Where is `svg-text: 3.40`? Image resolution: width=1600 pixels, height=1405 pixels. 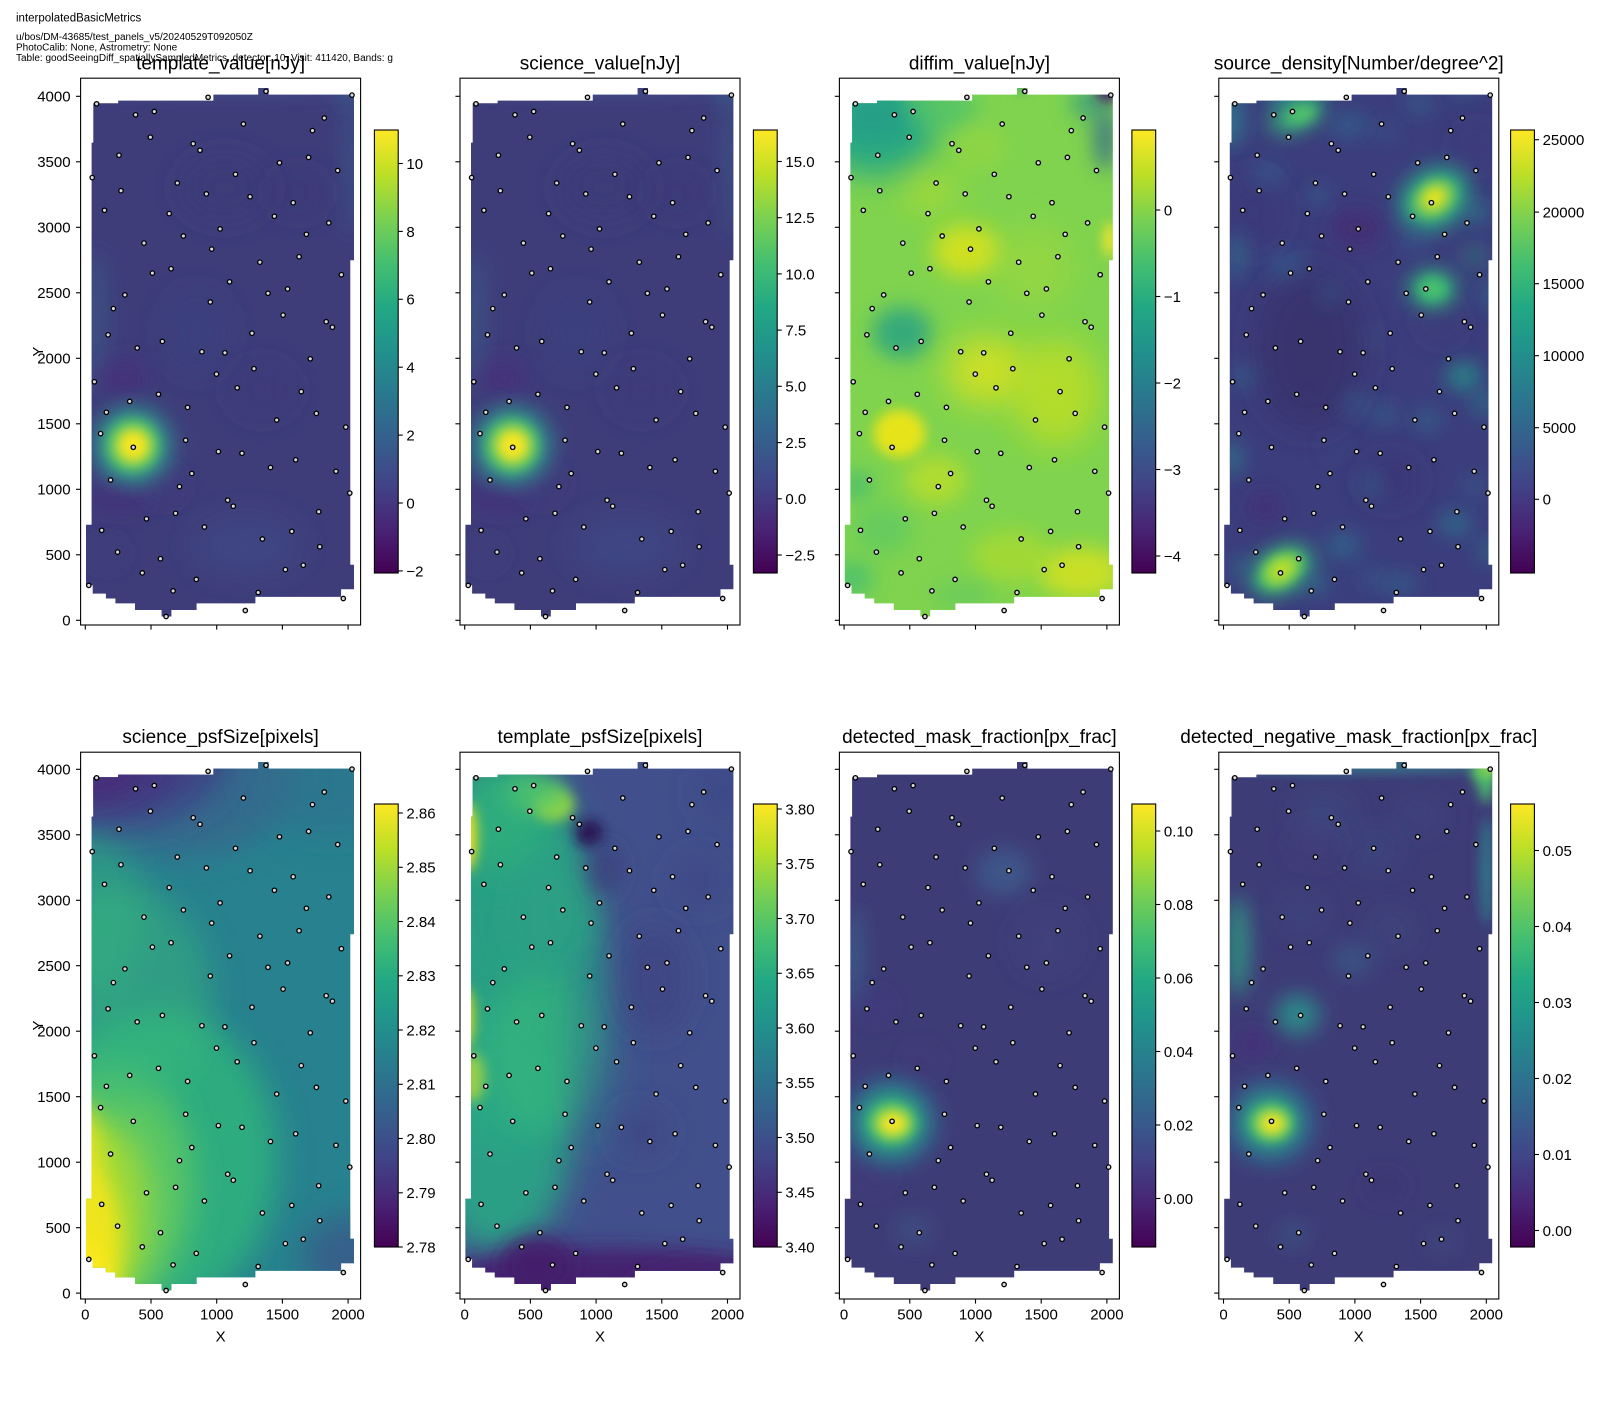
svg-text: 3.40 is located at coordinates (799, 1247).